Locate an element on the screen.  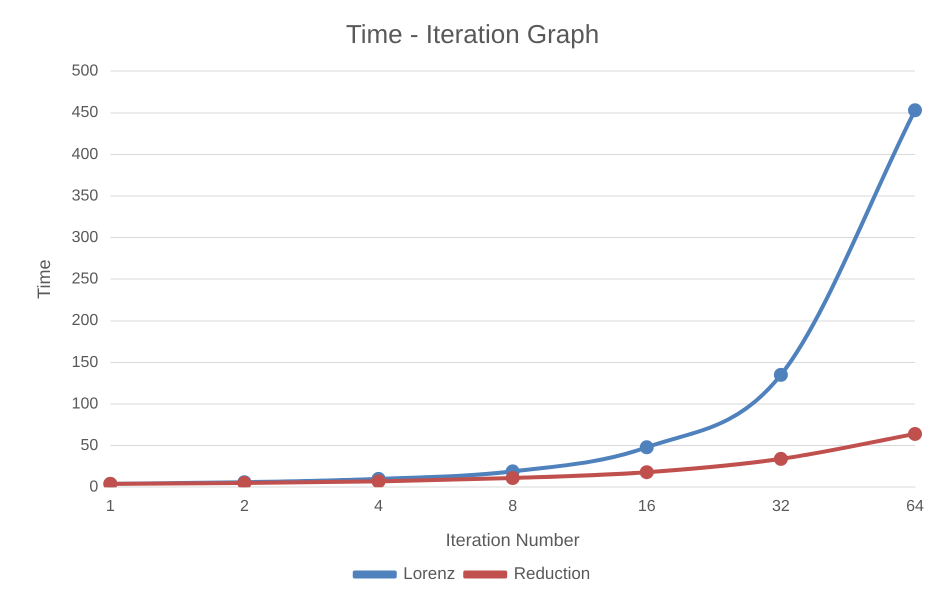
legend-label: Reduction is located at coordinates (552, 574).